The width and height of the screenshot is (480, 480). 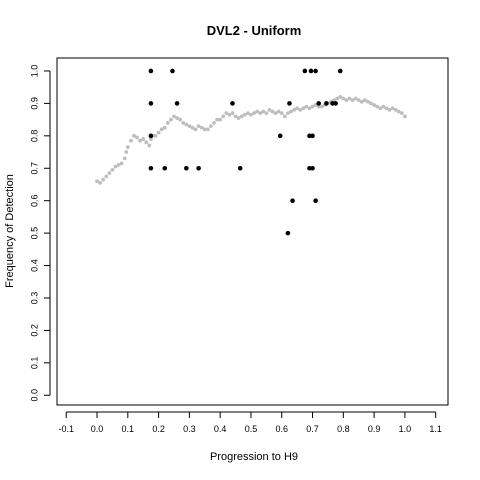 What do you see at coordinates (34, 298) in the screenshot?
I see `y-tick-label: 0.3` at bounding box center [34, 298].